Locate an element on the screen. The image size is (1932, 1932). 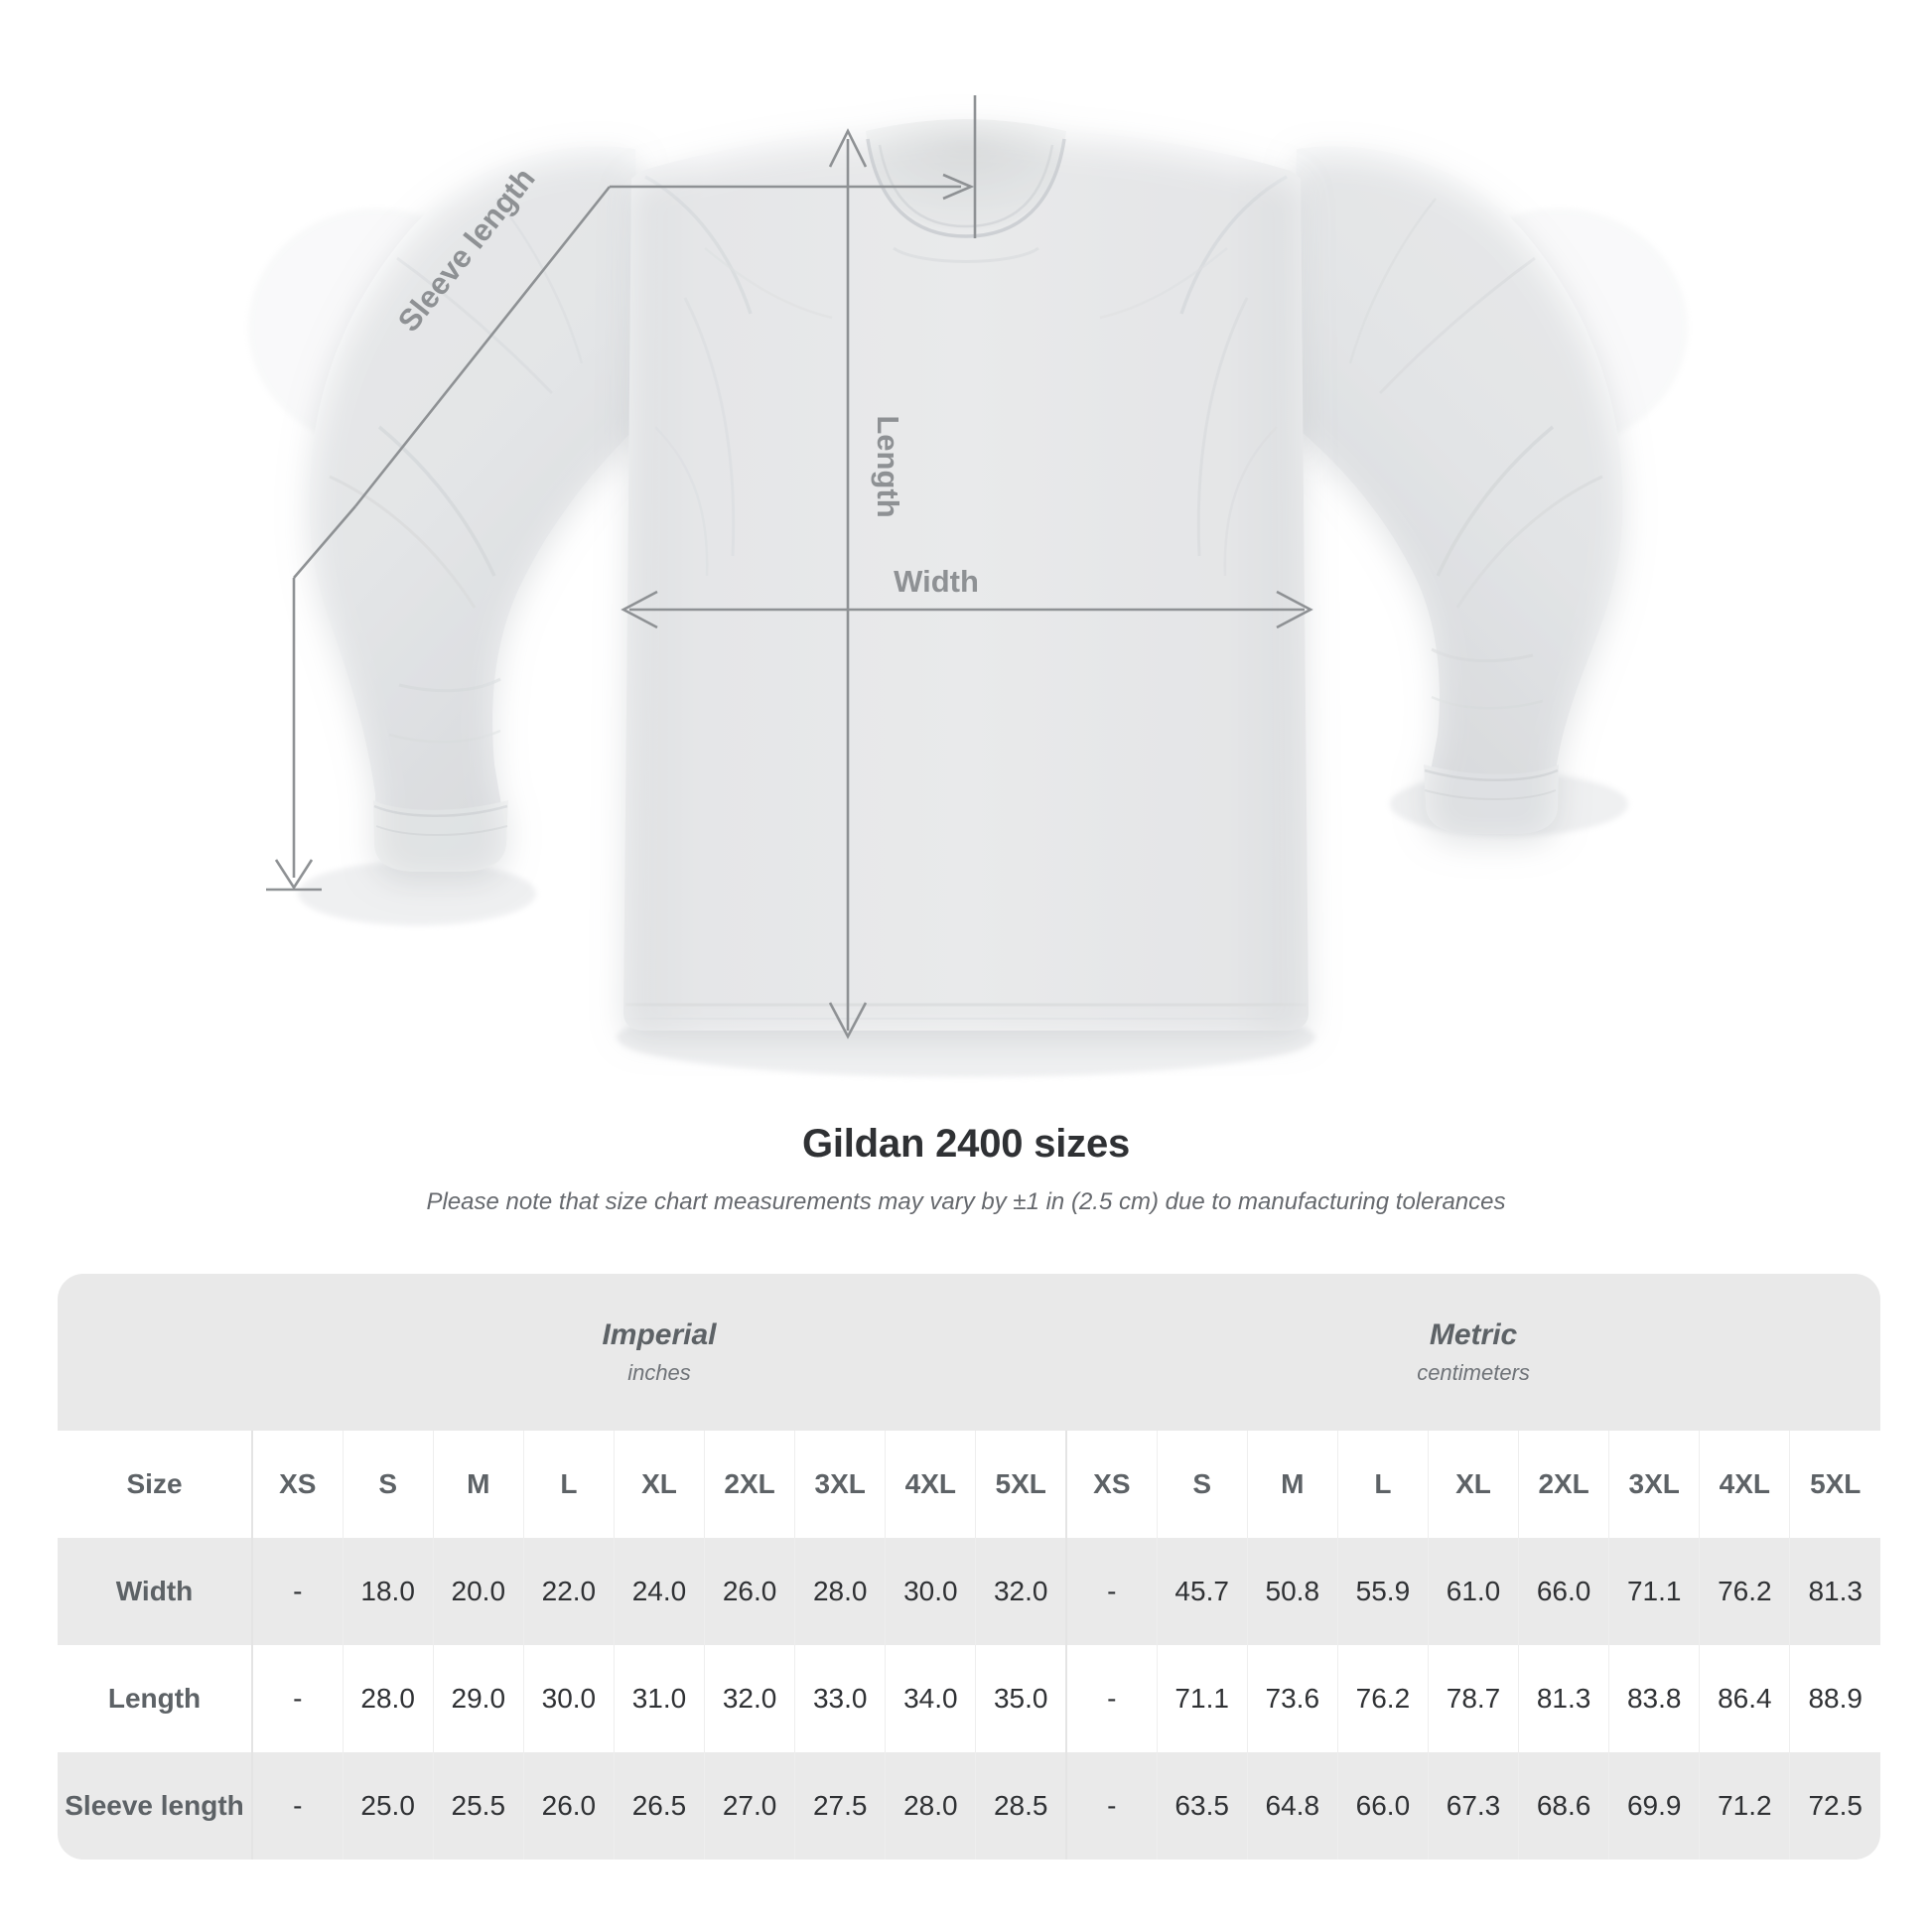
size-header-metric-xl: XL is located at coordinates (1473, 1485).